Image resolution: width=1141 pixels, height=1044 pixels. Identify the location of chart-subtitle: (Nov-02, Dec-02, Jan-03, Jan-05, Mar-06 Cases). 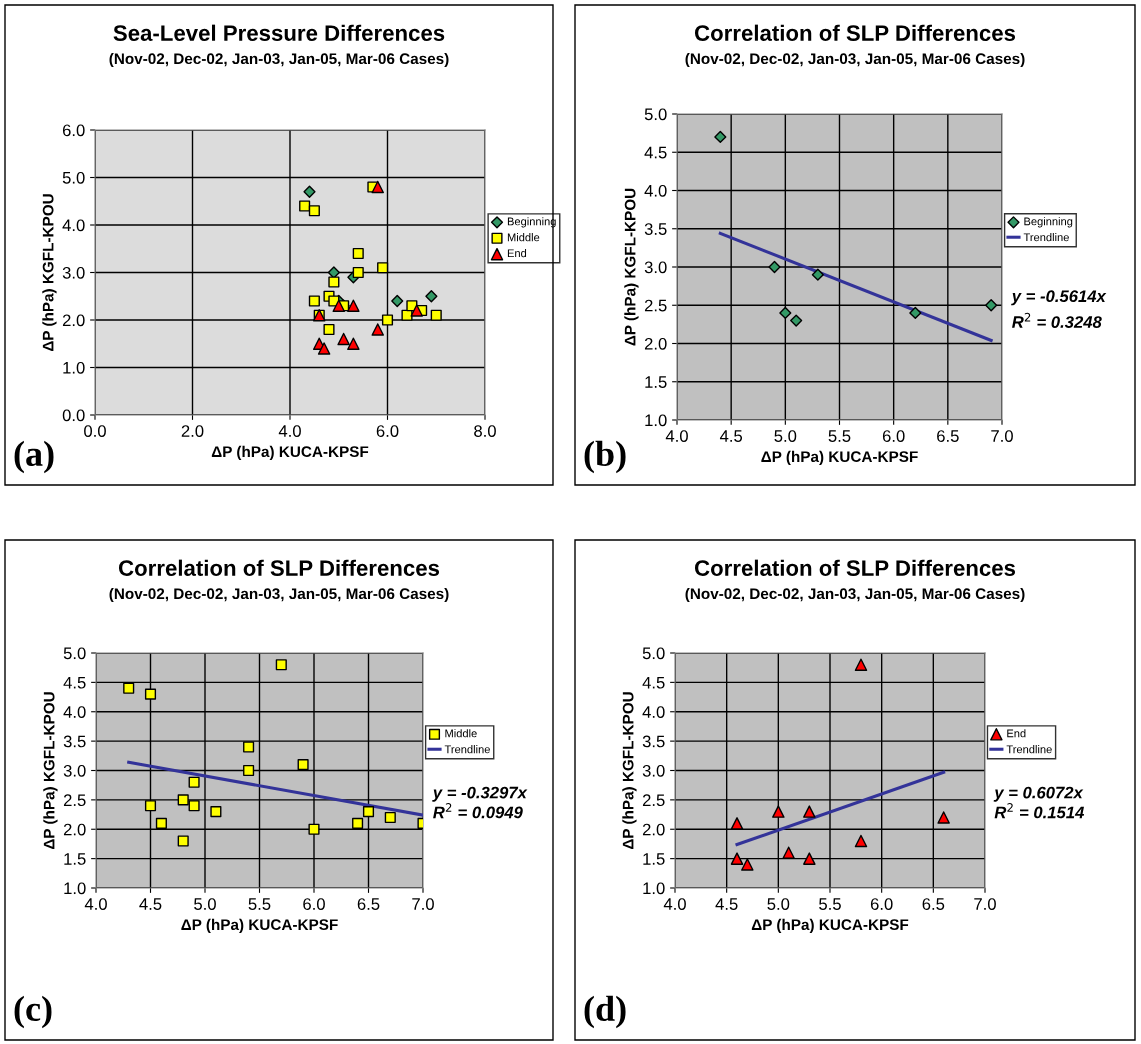
(279, 595).